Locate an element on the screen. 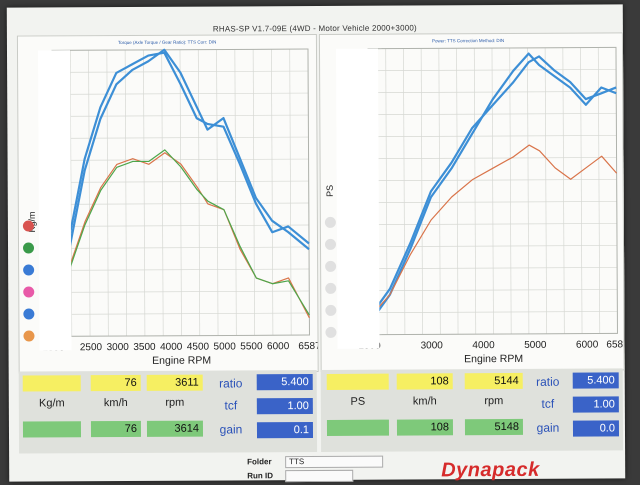 Image resolution: width=640 pixels, height=485 pixels. x-tick-label: 4000 is located at coordinates (483, 345).